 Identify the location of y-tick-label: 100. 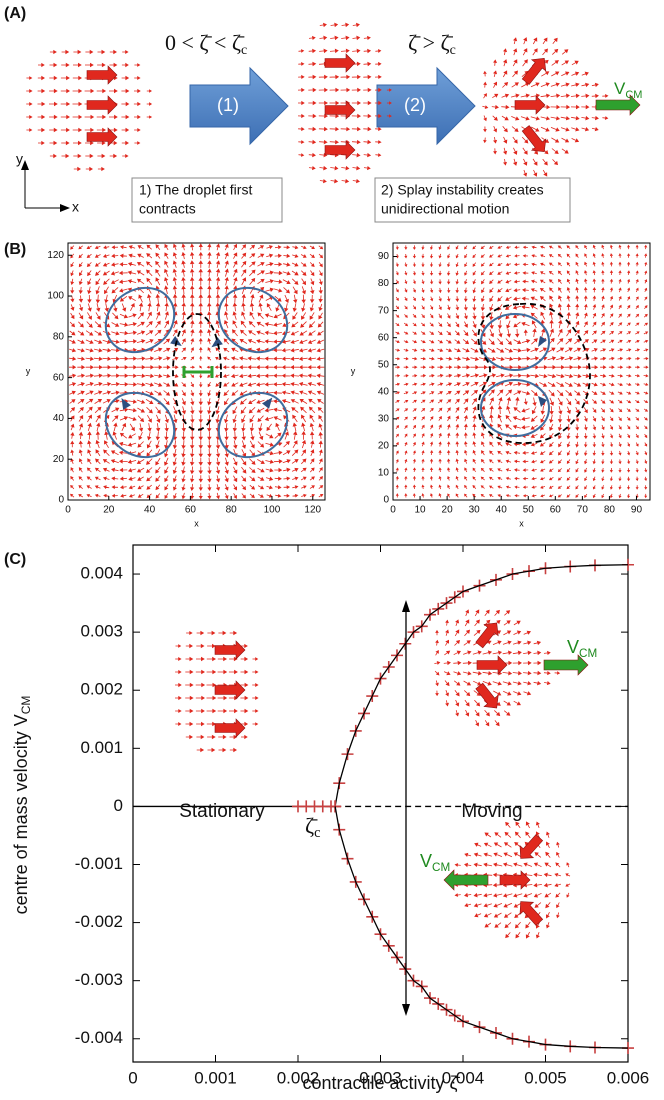
(55, 296).